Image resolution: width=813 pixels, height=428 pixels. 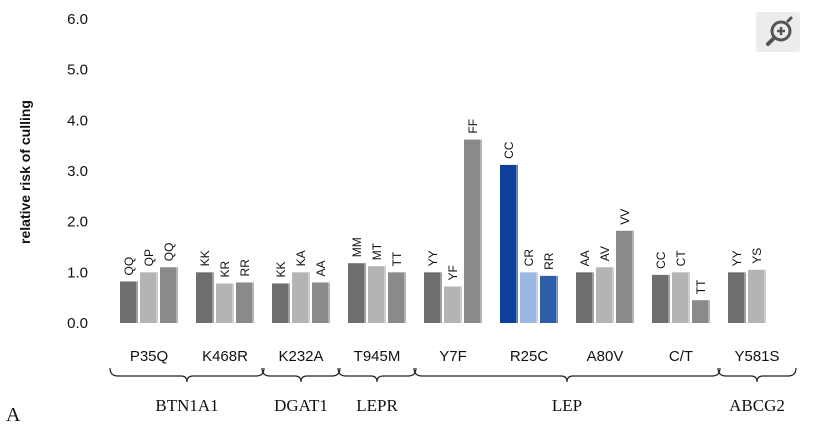 I want to click on y-tick-label: 2.0, so click(x=77, y=222).